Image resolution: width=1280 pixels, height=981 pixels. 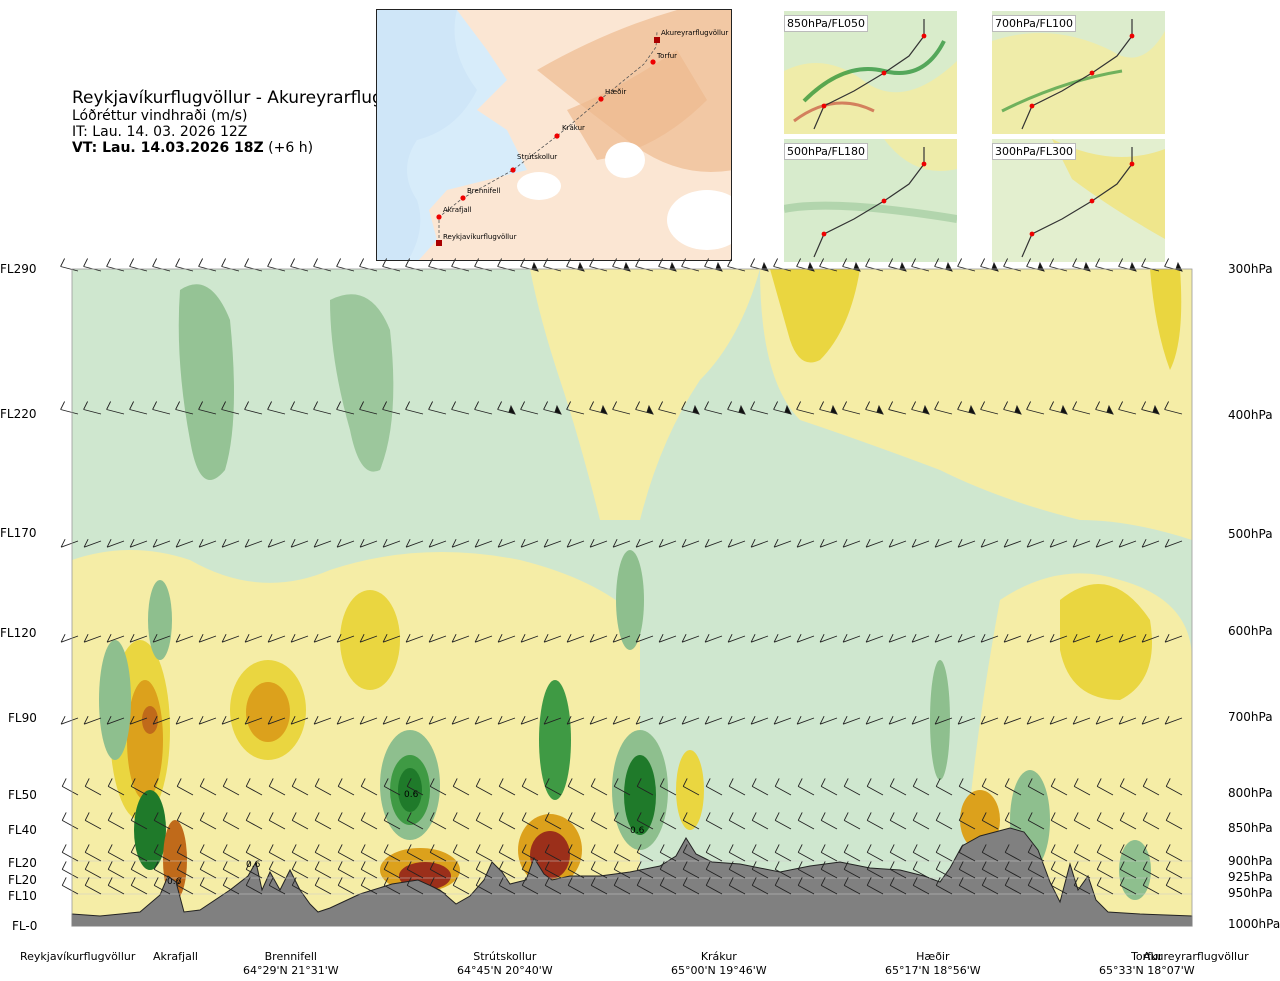 What do you see at coordinates (657, 40) in the screenshot?
I see `waypoint-marker-akureyri` at bounding box center [657, 40].